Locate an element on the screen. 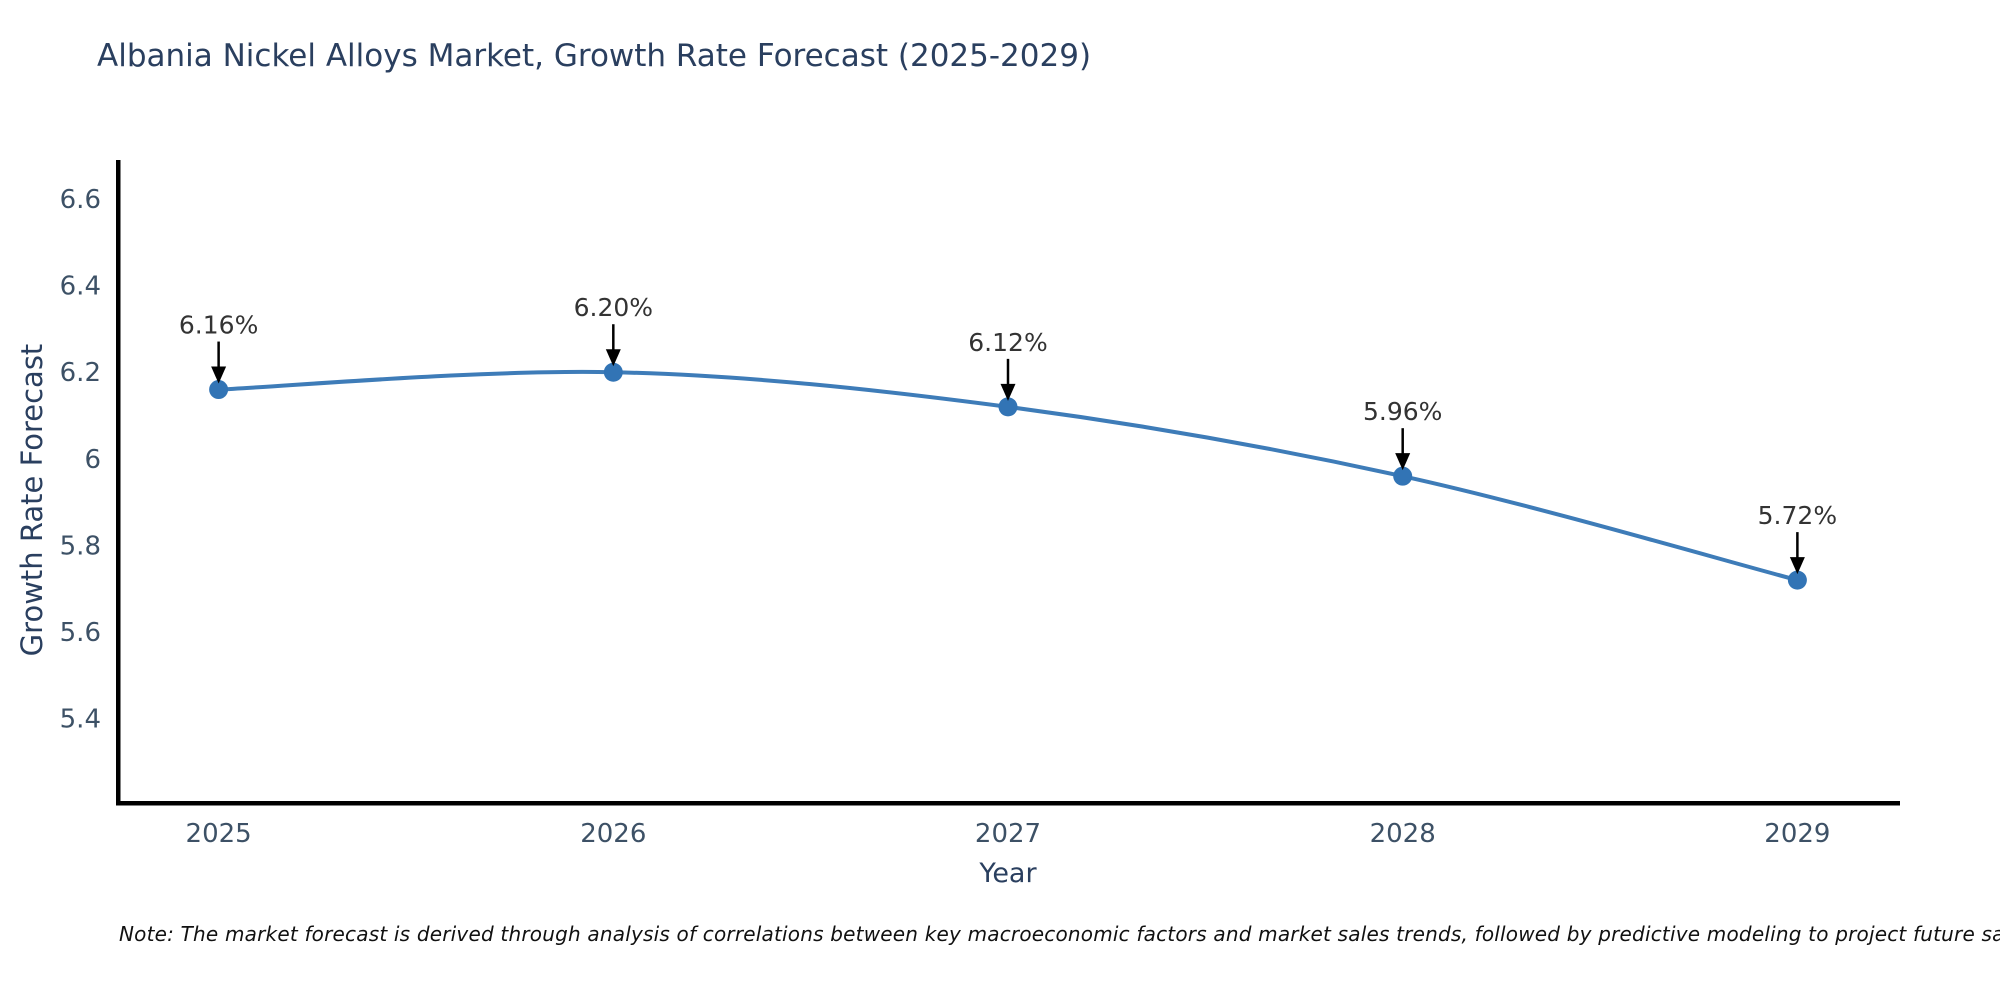 This screenshot has width=2000, height=1000. point-annotation: 6.12% is located at coordinates (1007, 342).